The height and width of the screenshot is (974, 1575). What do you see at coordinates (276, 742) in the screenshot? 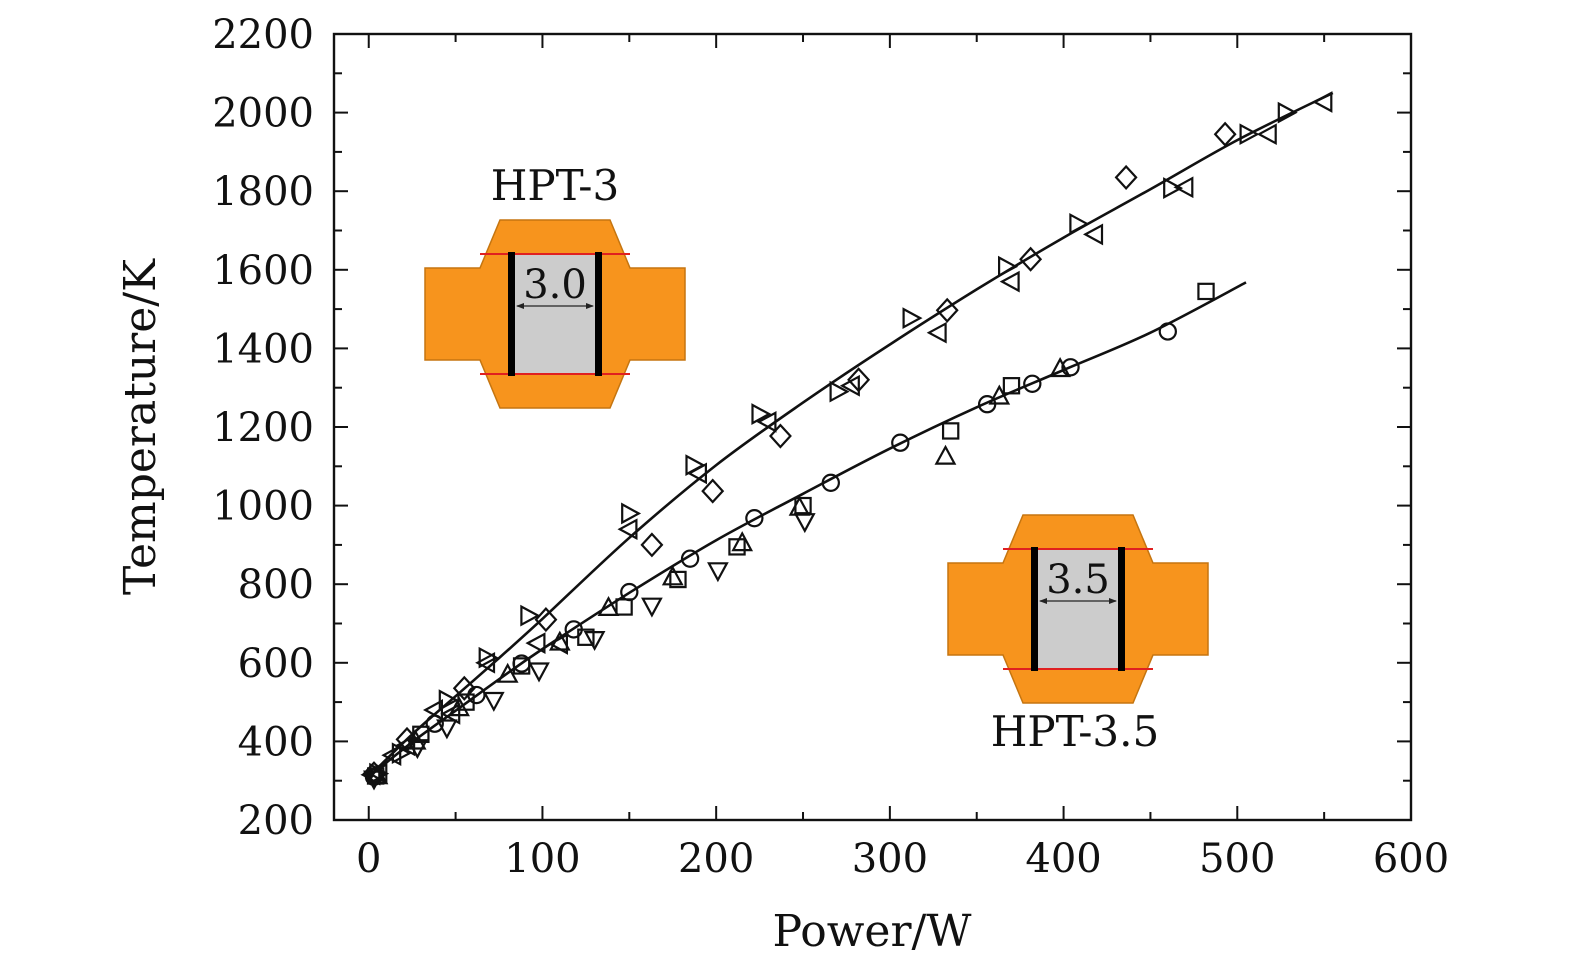
I see `y-tick-label: 400` at bounding box center [276, 742].